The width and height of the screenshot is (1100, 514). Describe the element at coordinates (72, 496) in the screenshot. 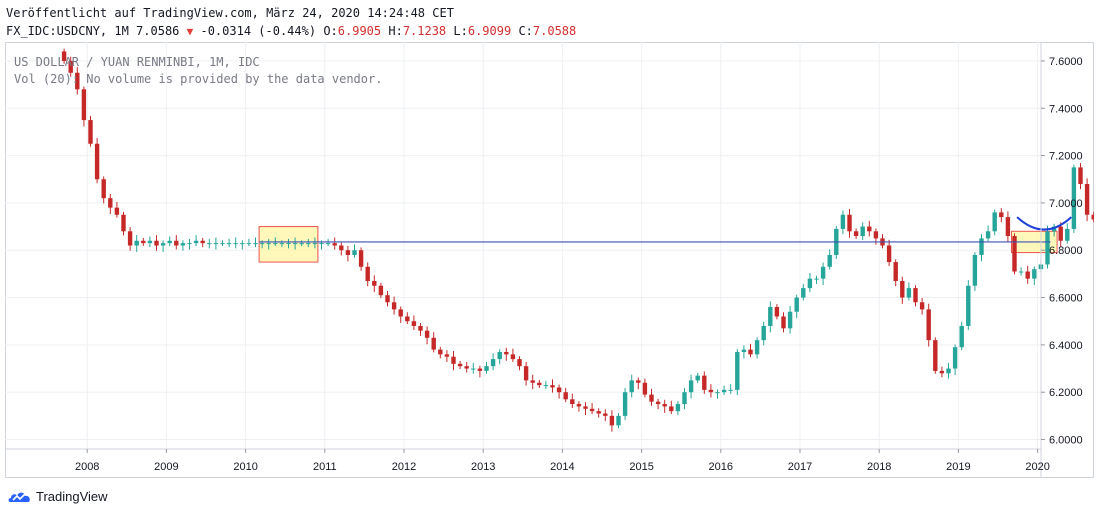

I see `tradingview-brand: TradingView` at that location.